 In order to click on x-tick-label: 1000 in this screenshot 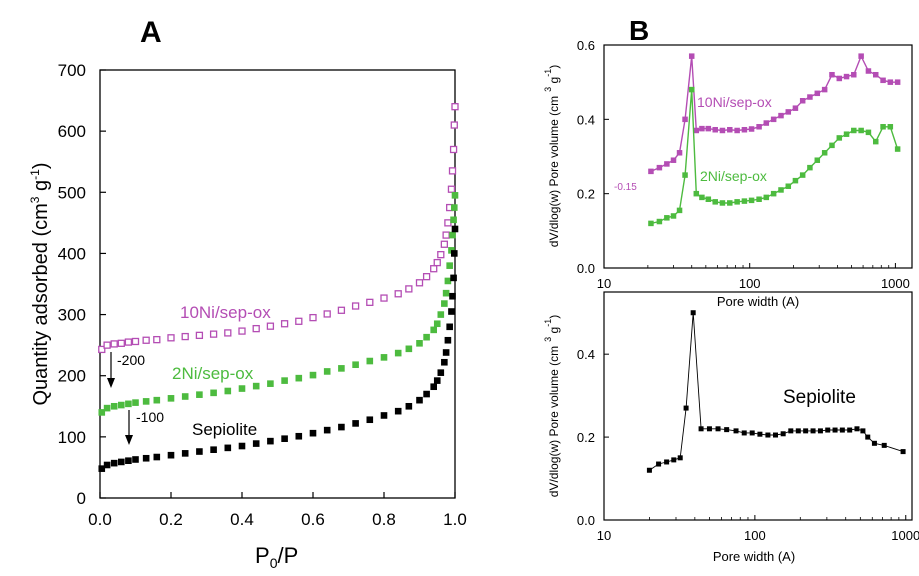, I will do `click(895, 283)`.